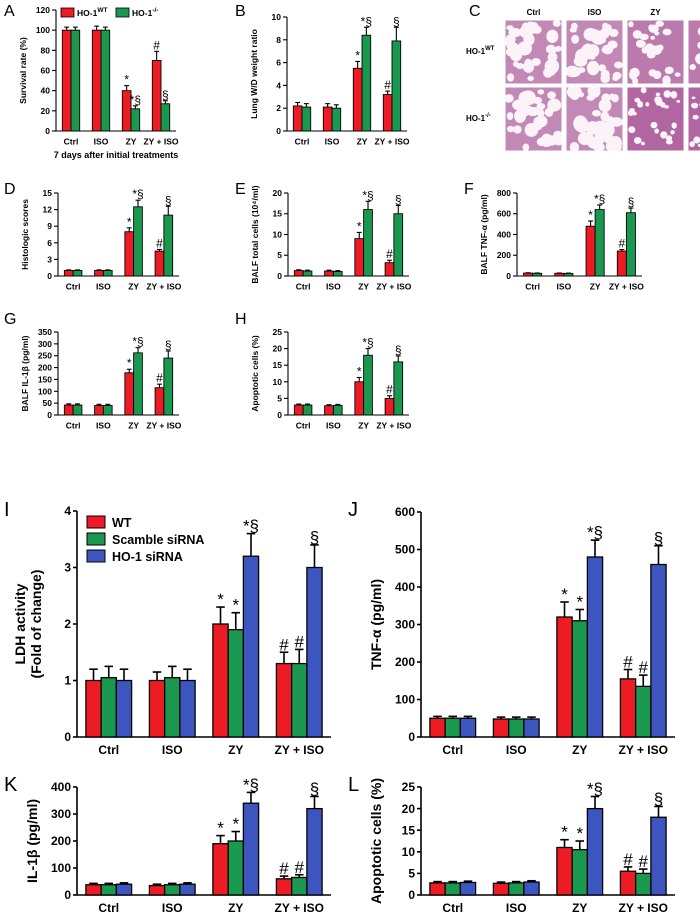 Image resolution: width=700 pixels, height=924 pixels. Describe the element at coordinates (157, 890) in the screenshot. I see `bar-k-s0-c1` at that location.